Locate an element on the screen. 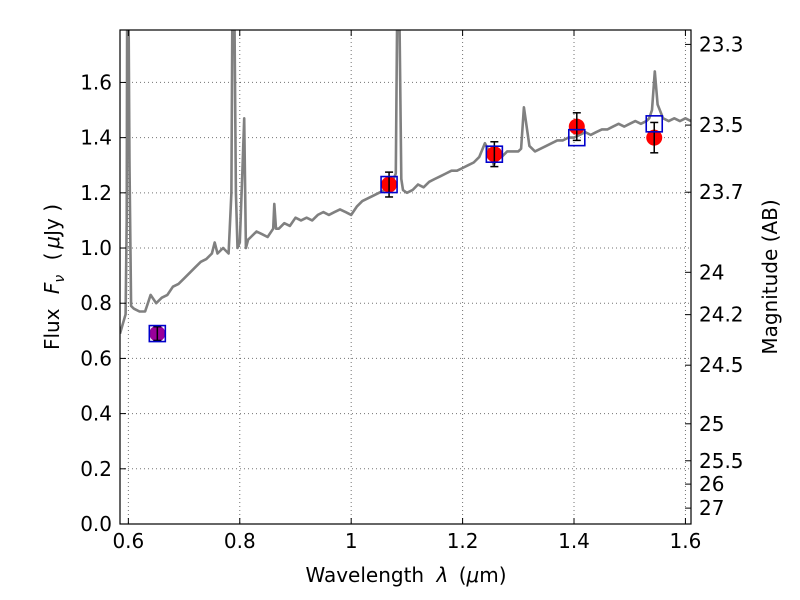  y-axis-label-unit-open: ( is located at coordinates (52, 257).